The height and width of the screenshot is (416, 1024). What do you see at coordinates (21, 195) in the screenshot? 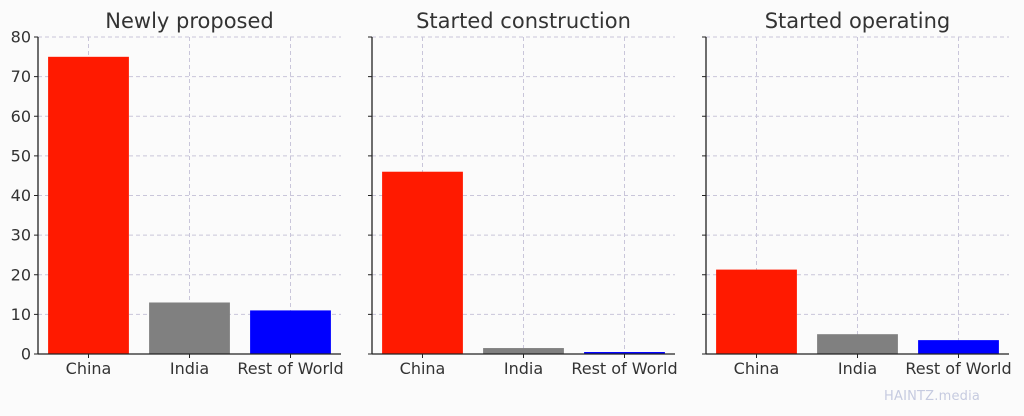
I see `y-tick-label: 40` at bounding box center [21, 195].